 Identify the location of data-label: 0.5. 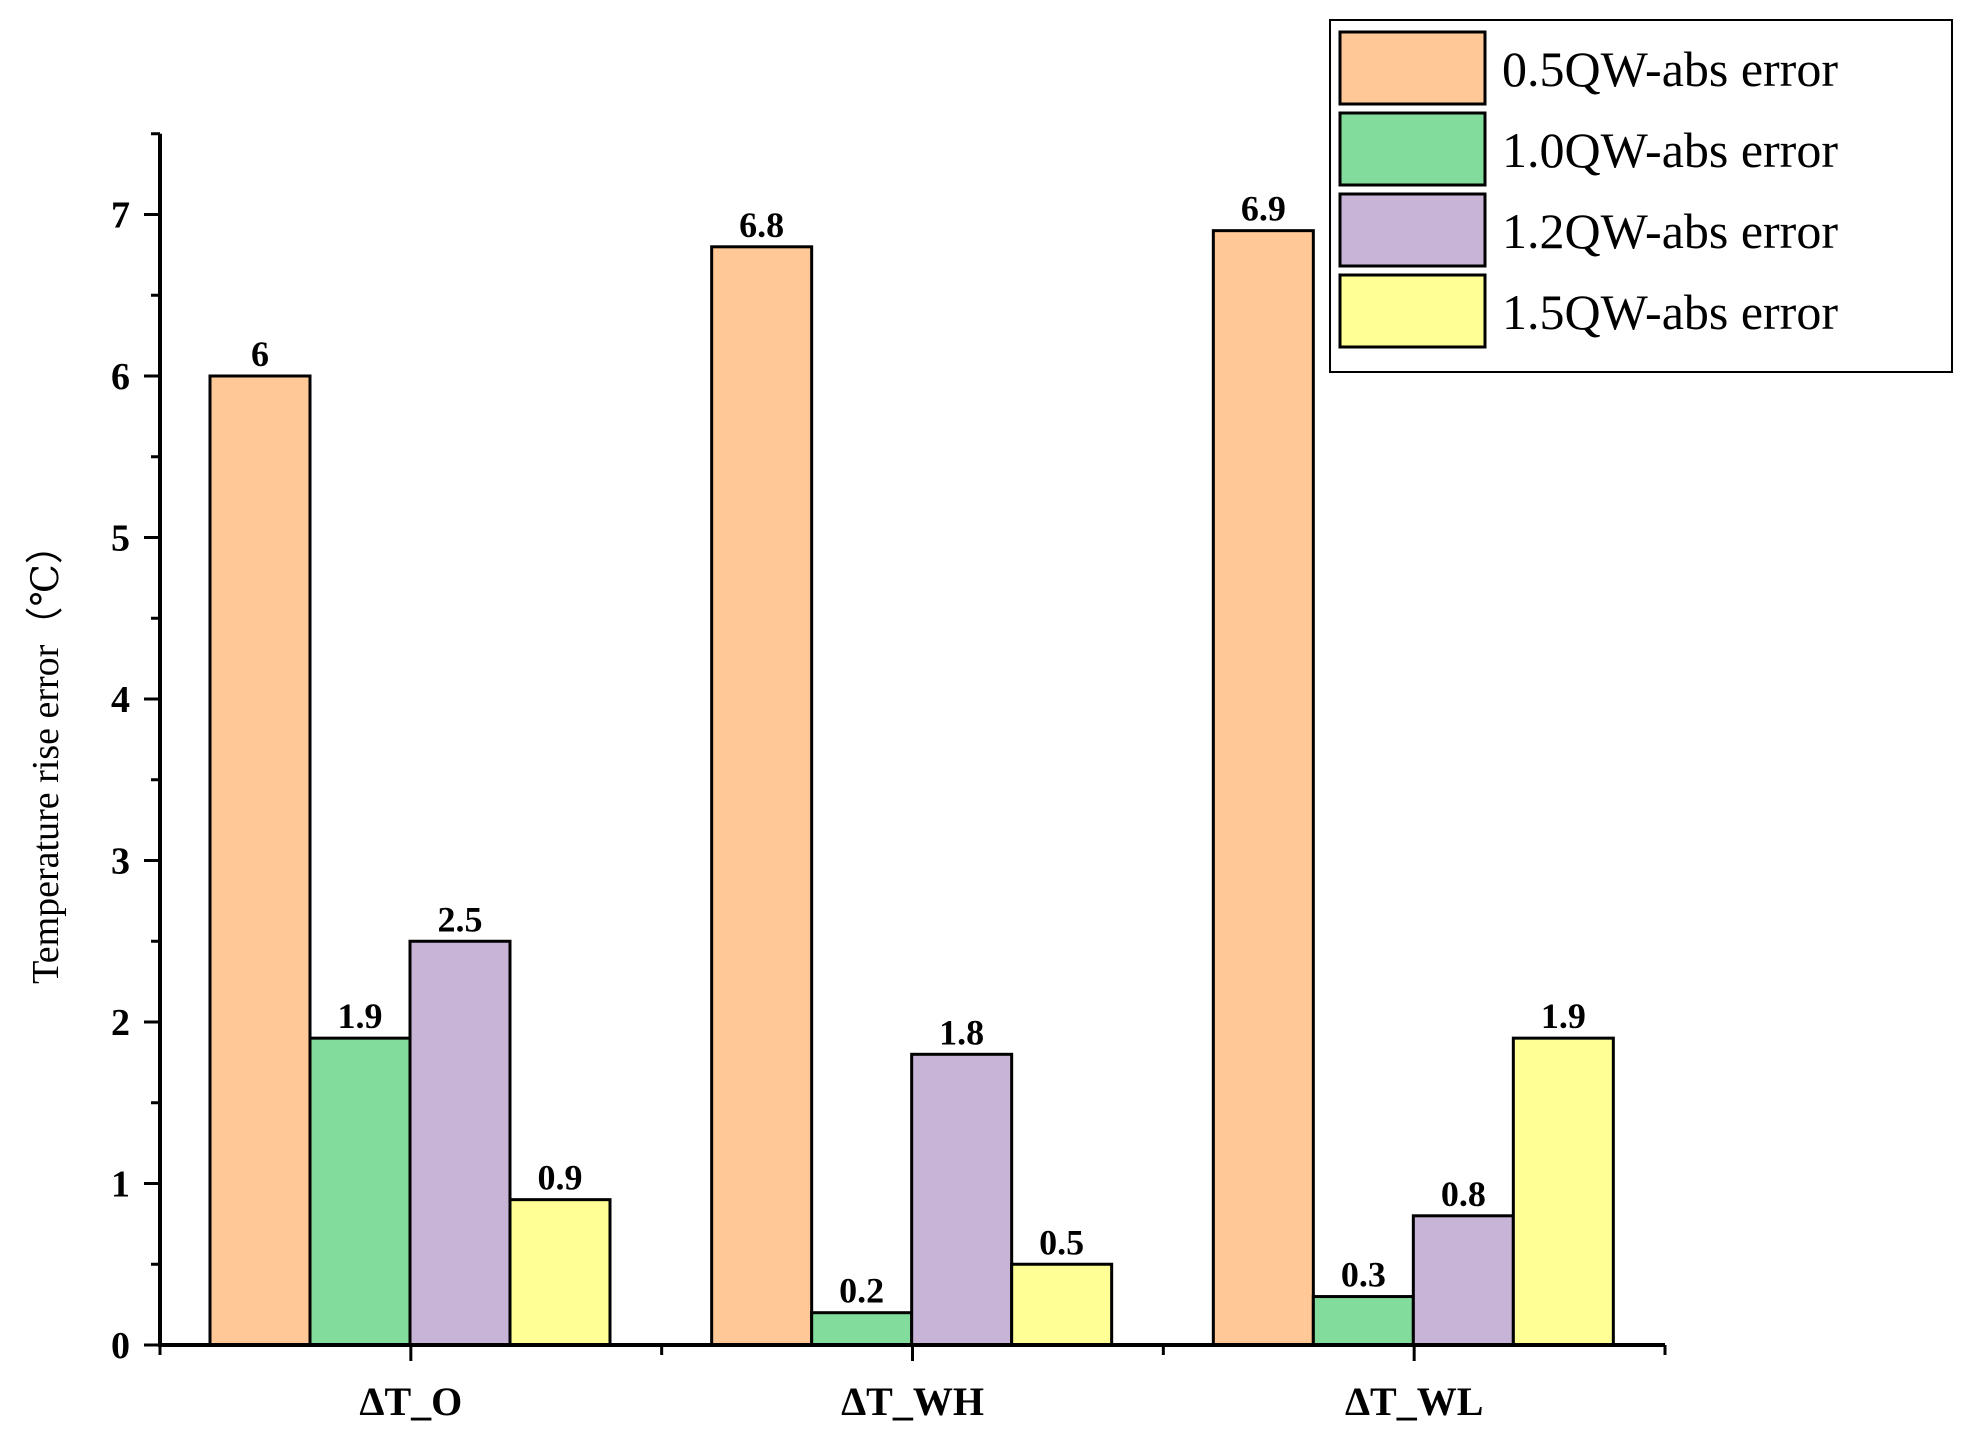
(1061, 1242).